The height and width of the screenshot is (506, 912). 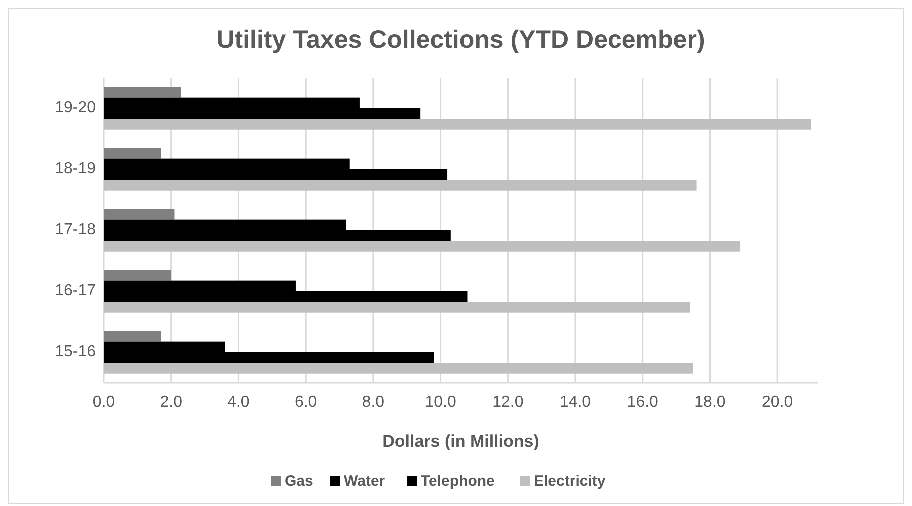 What do you see at coordinates (576, 402) in the screenshot?
I see `x-tick-label: 14.0` at bounding box center [576, 402].